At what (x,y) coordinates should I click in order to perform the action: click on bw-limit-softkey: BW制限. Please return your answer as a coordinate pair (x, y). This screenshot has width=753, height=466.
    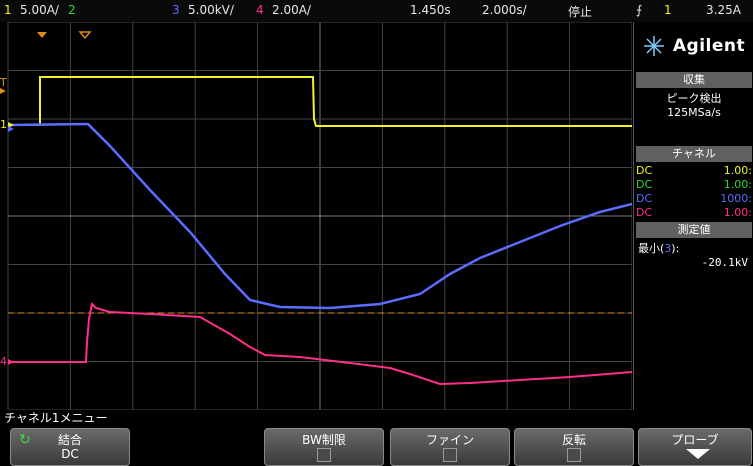
    Looking at the image, I should click on (324, 447).